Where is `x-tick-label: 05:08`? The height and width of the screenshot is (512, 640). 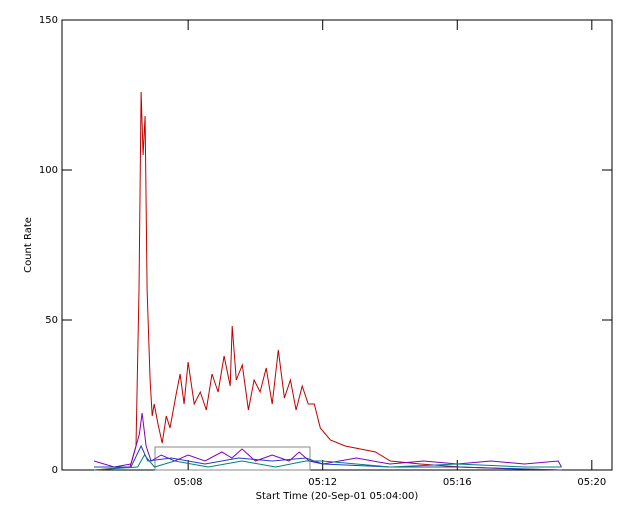 x-tick-label: 05:08 is located at coordinates (188, 482).